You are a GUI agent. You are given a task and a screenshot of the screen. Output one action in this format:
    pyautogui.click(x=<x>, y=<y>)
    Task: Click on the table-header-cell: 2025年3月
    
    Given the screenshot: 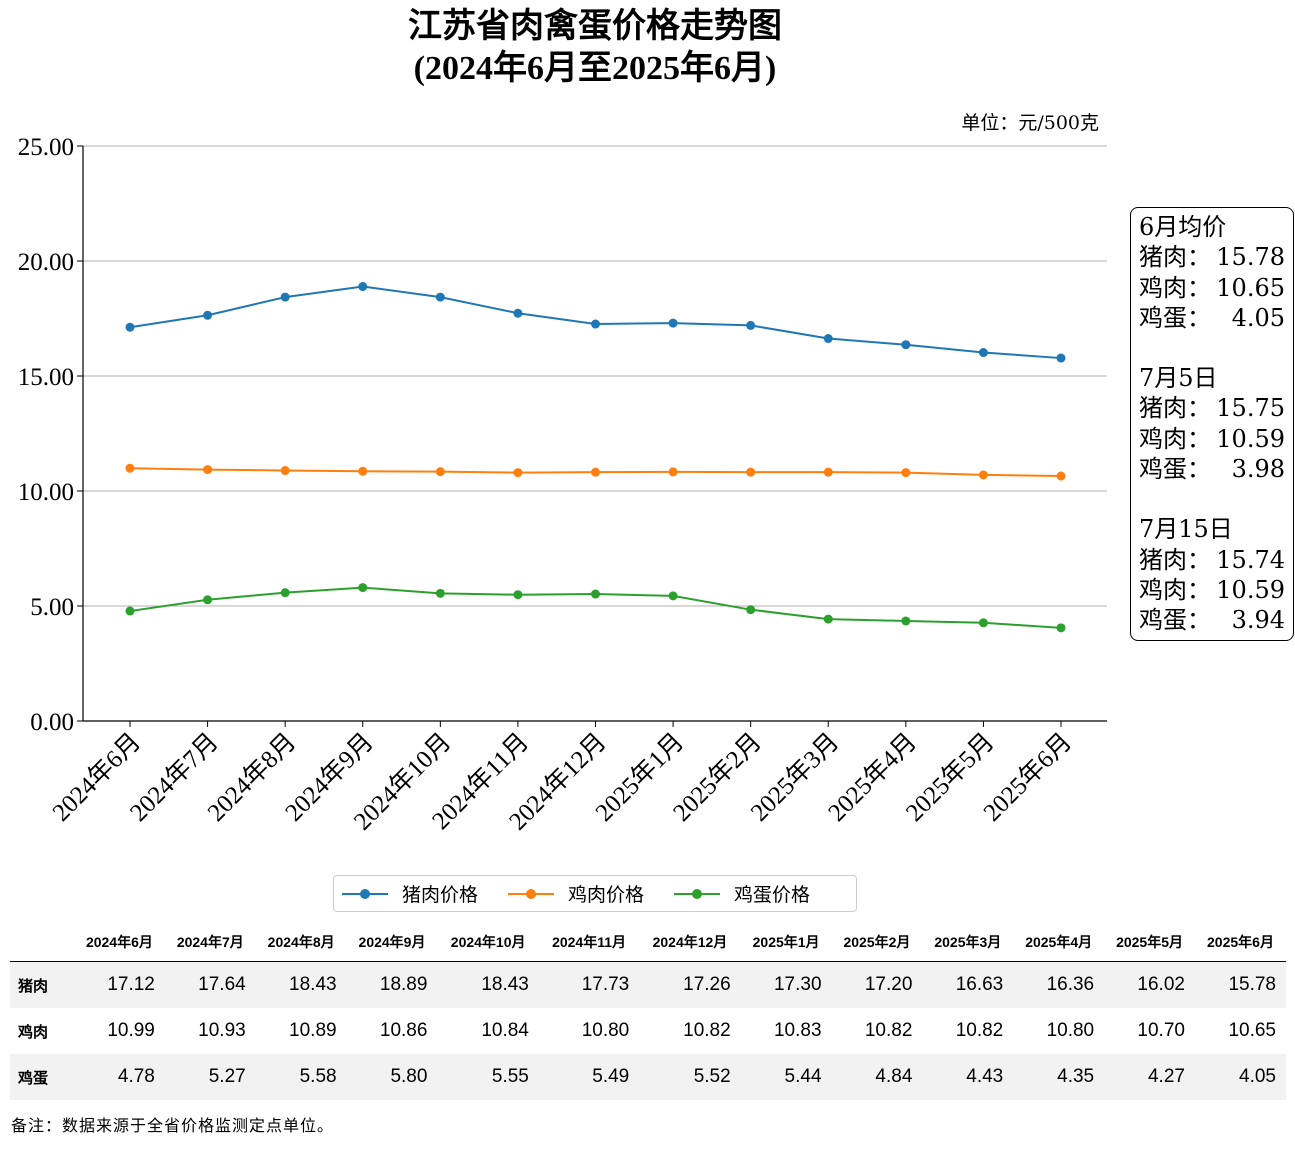 What is the action you would take?
    pyautogui.click(x=968, y=942)
    